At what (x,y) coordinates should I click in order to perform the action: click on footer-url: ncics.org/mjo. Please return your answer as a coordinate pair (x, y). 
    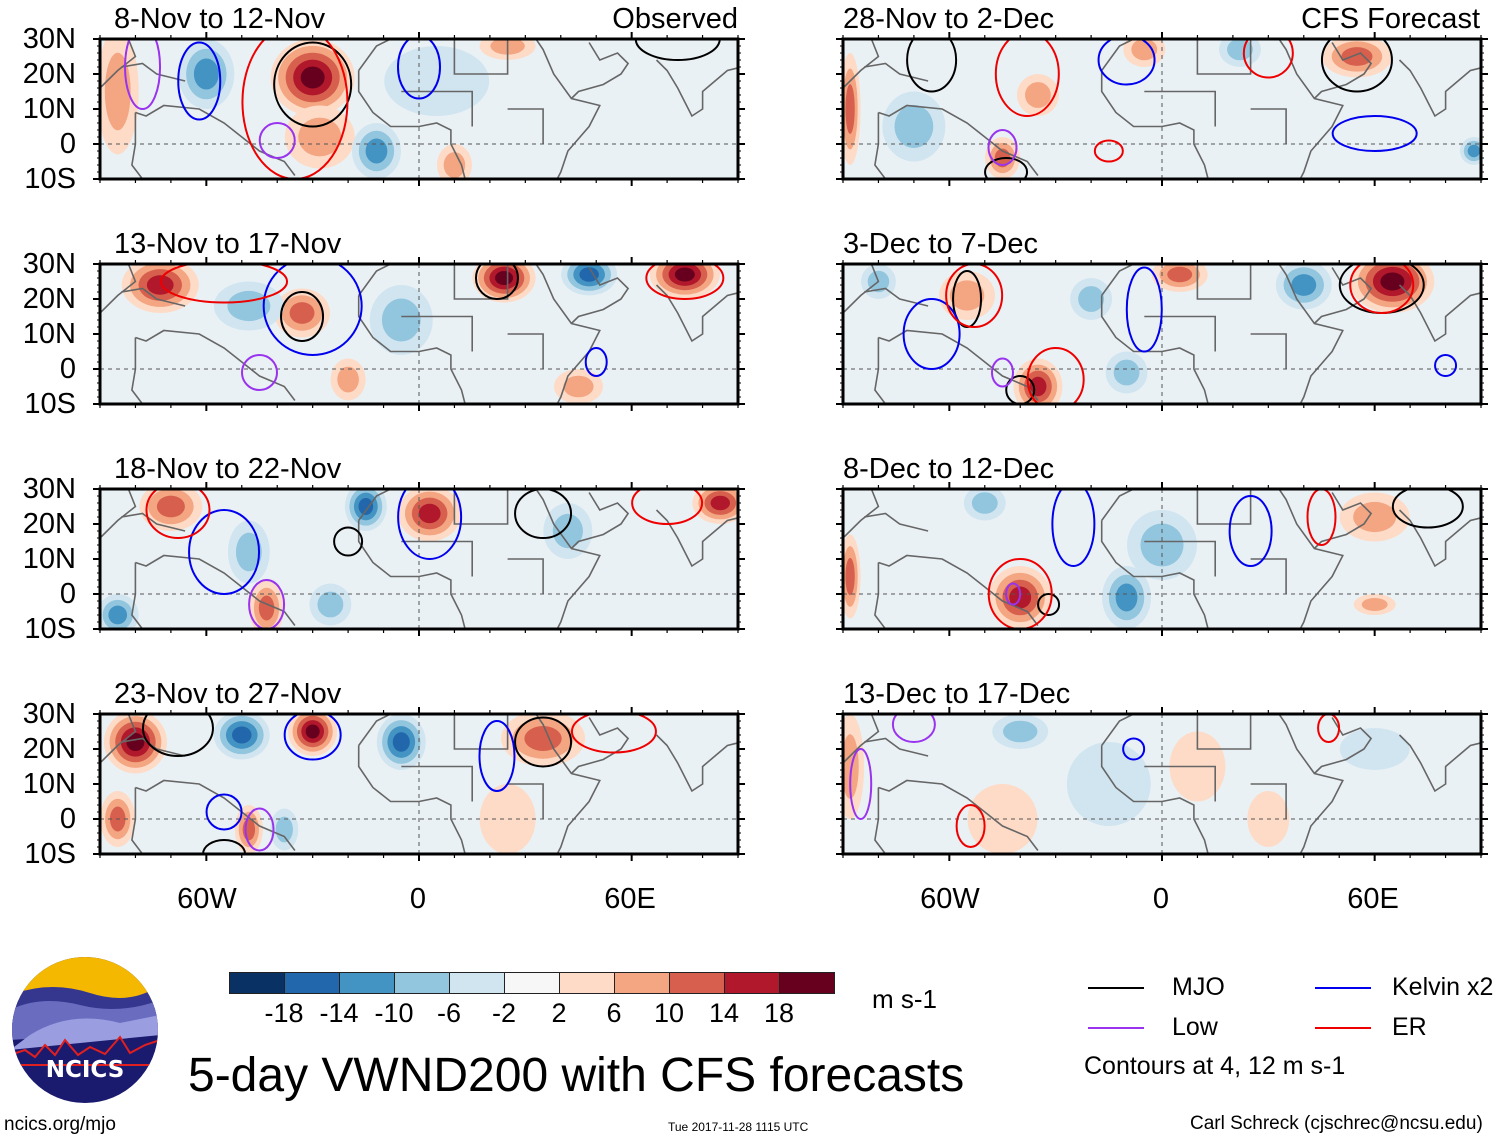
    Looking at the image, I should click on (60, 1124).